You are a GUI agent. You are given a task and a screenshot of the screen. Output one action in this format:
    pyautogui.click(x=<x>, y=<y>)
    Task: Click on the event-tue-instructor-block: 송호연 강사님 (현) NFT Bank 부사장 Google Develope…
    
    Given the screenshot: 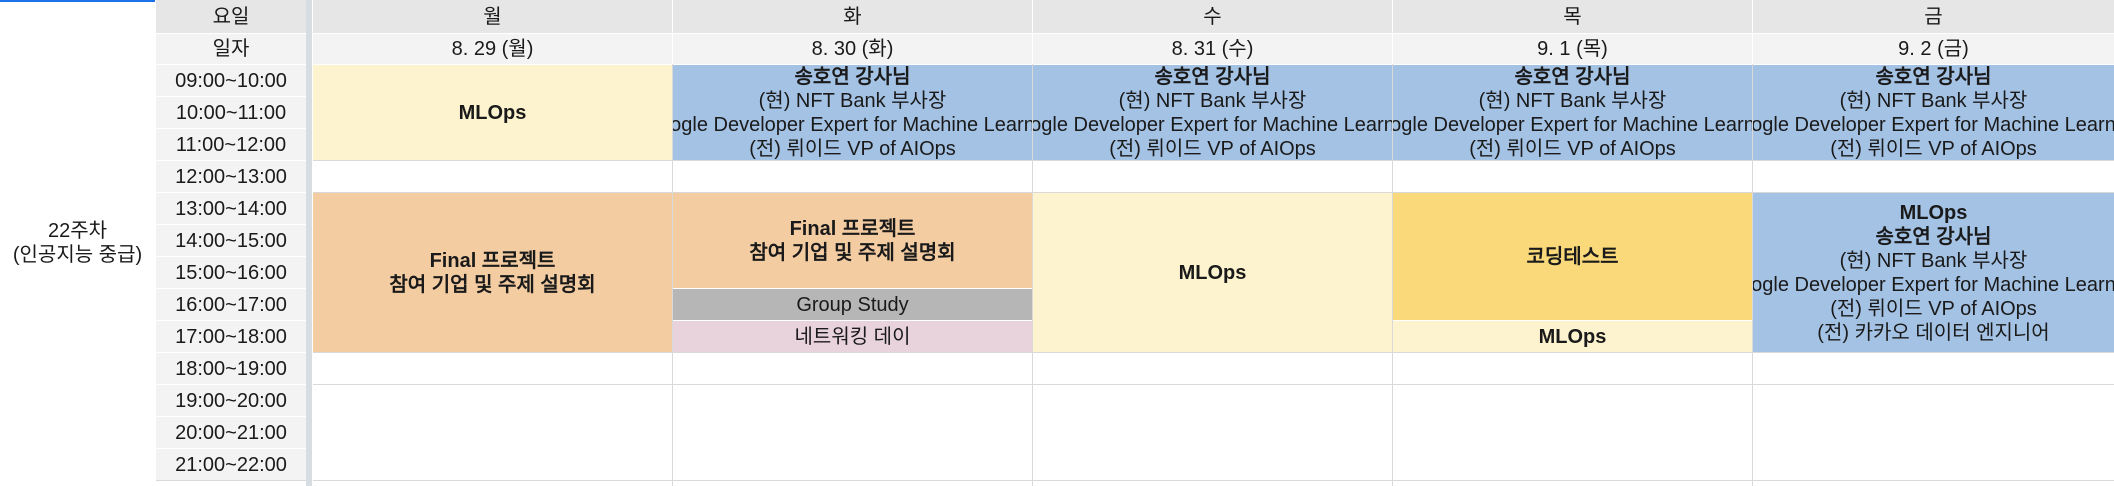 What is the action you would take?
    pyautogui.click(x=852, y=112)
    